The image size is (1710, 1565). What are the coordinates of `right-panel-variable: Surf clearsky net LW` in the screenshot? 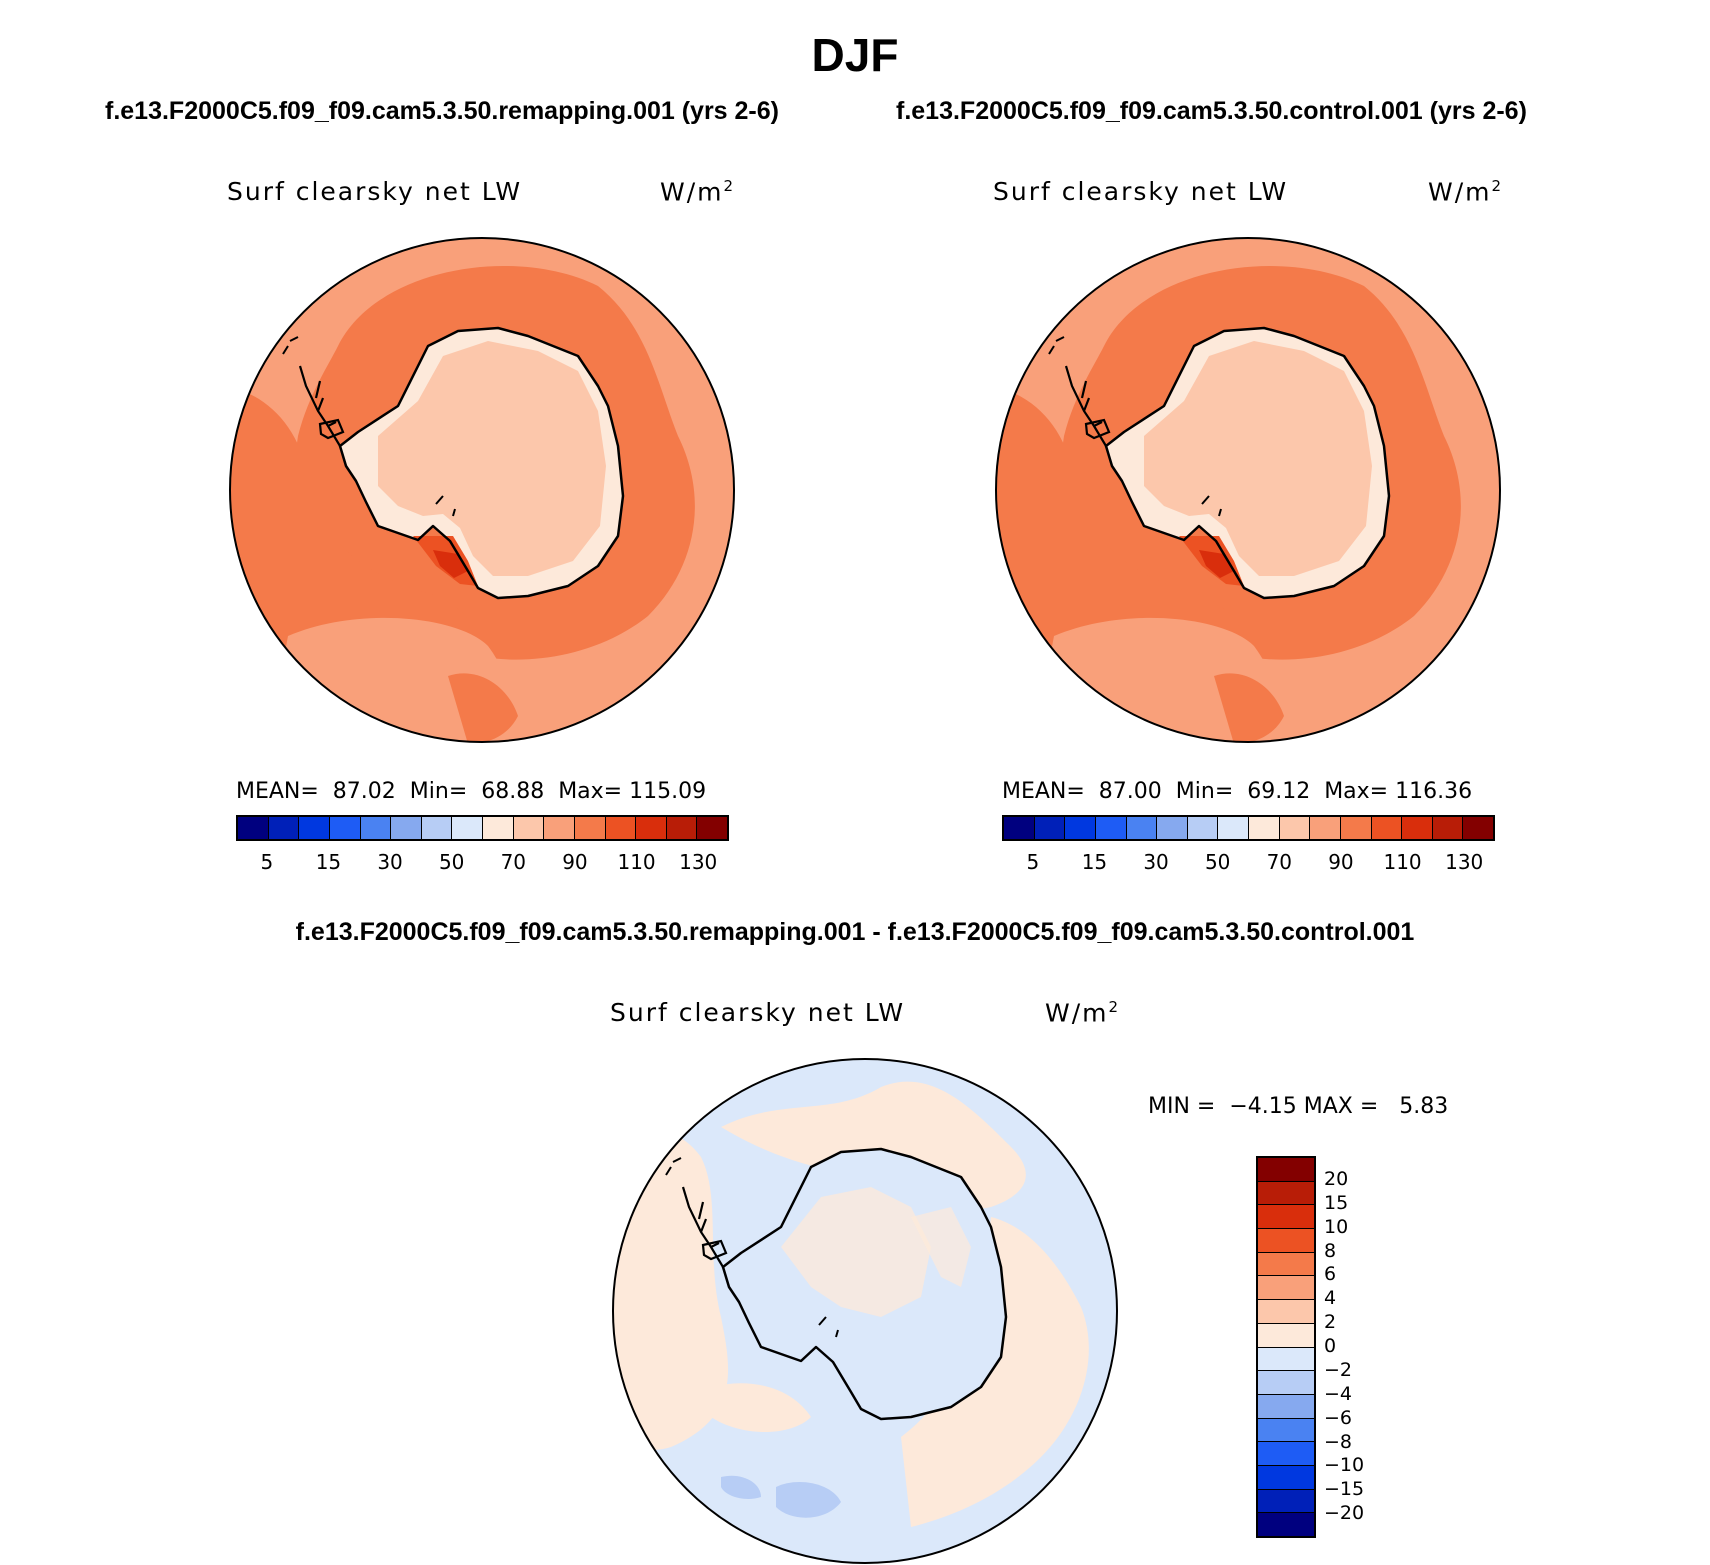 It's located at (1141, 191).